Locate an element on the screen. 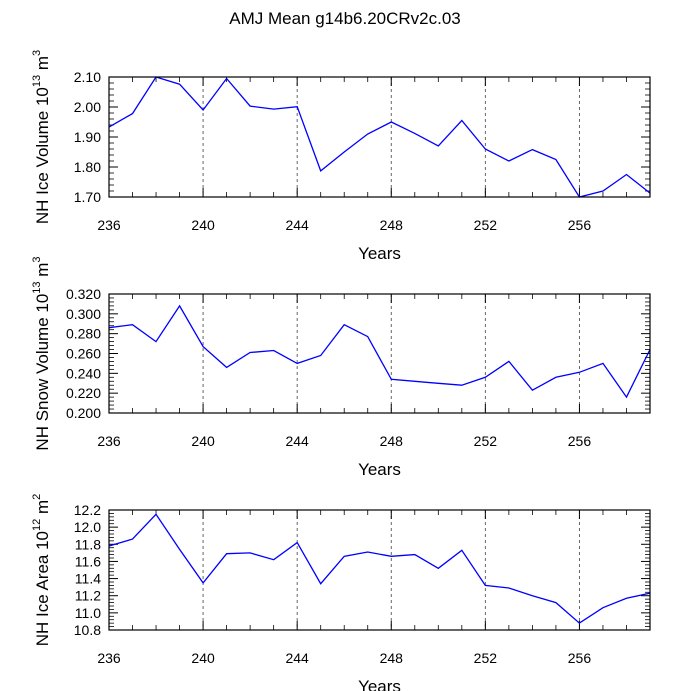 Image resolution: width=690 pixels, height=691 pixels. y-tick-label: 11.2 is located at coordinates (88, 596).